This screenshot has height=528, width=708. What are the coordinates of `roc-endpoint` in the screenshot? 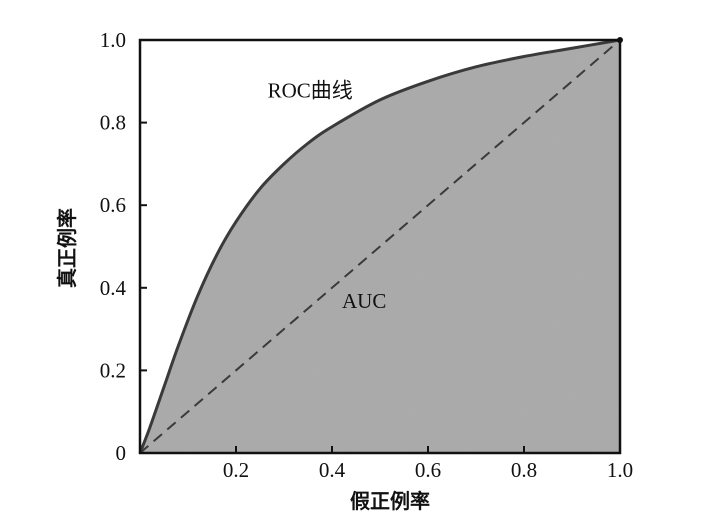 It's located at (620, 40).